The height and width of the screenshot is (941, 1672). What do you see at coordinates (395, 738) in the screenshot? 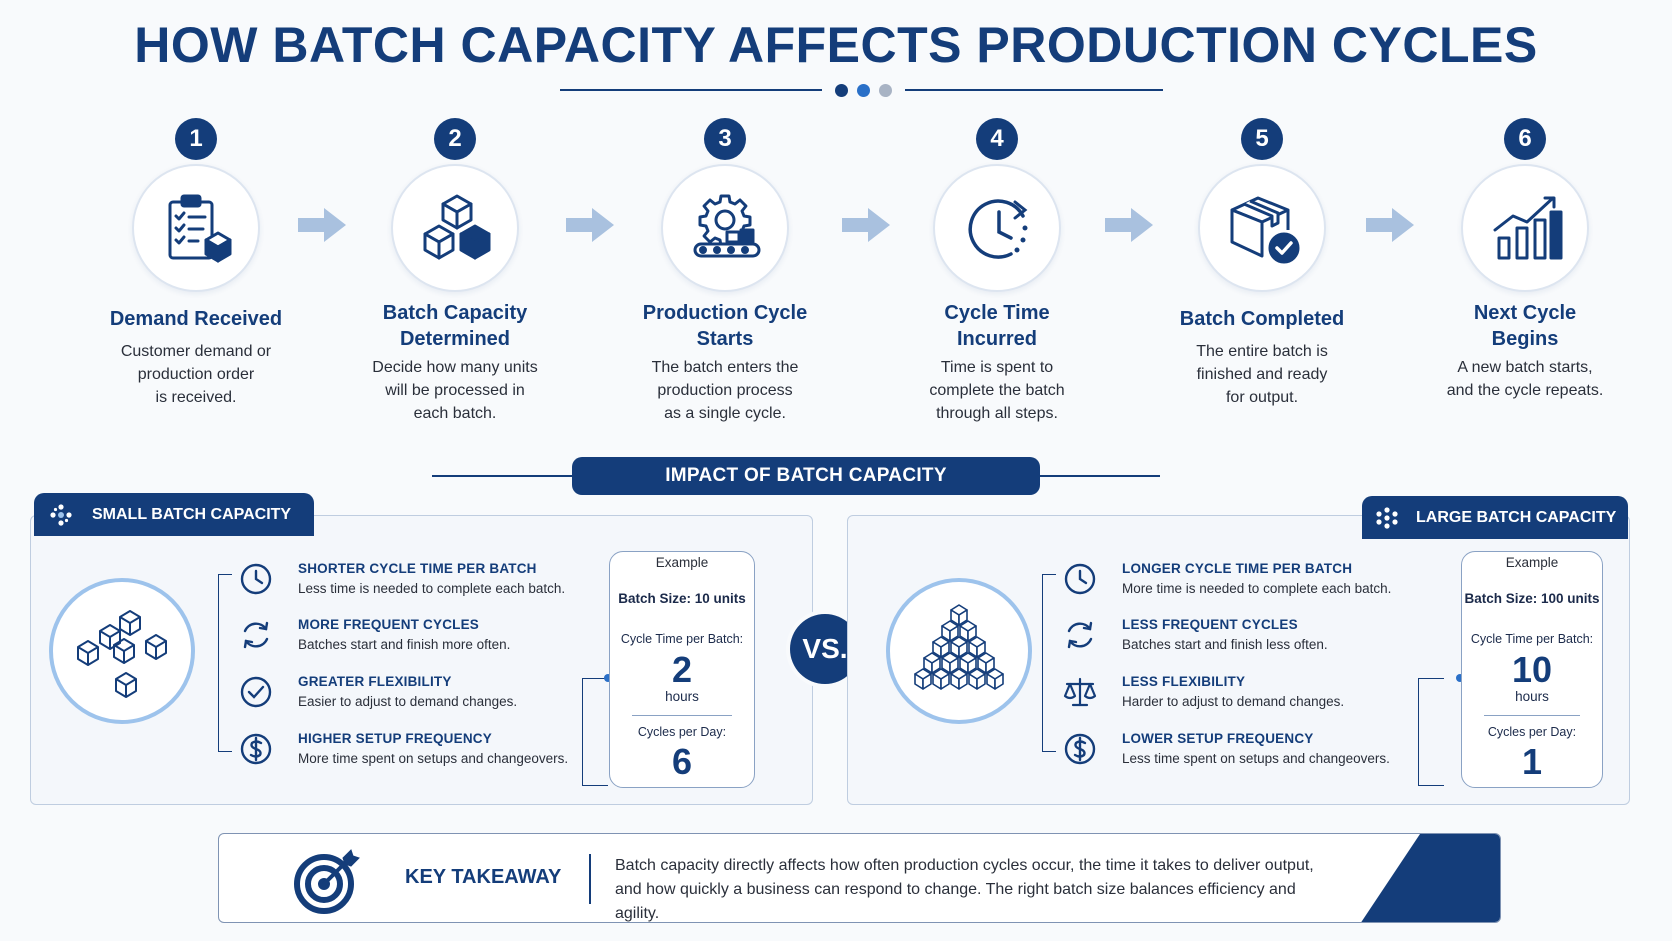
I see `feature-title: HIGHER SETUP FREQUENCY` at bounding box center [395, 738].